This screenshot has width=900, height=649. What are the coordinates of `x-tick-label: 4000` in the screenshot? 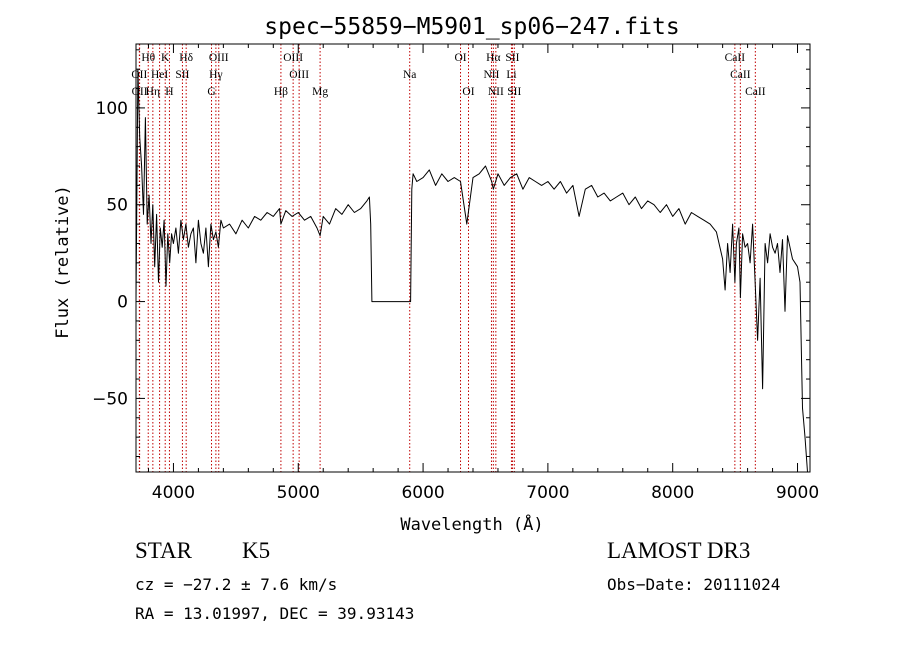 It's located at (173, 493).